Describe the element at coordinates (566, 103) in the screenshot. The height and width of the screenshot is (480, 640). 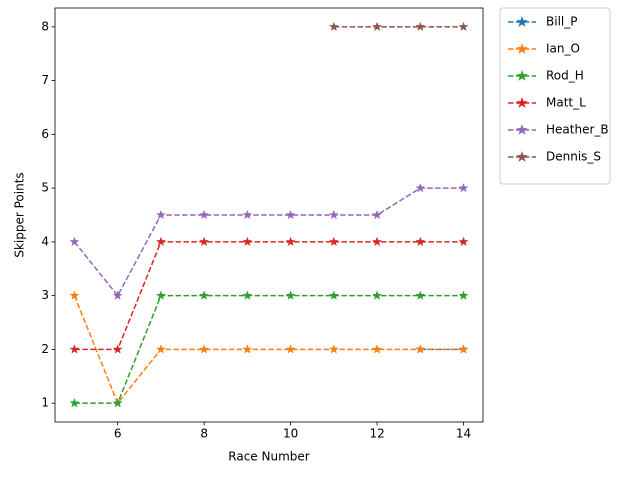
I see `legend-label: Matt_L` at that location.